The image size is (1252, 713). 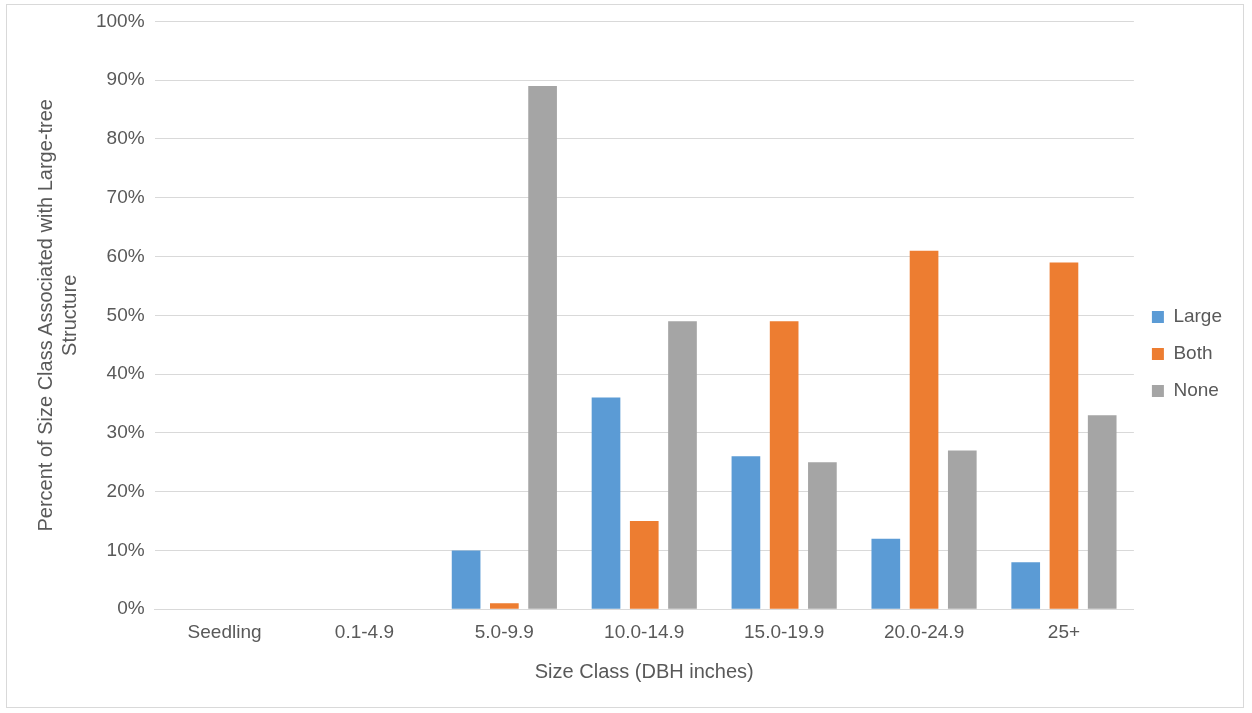 What do you see at coordinates (784, 631) in the screenshot?
I see `x-tick-label: 15.0-19.9` at bounding box center [784, 631].